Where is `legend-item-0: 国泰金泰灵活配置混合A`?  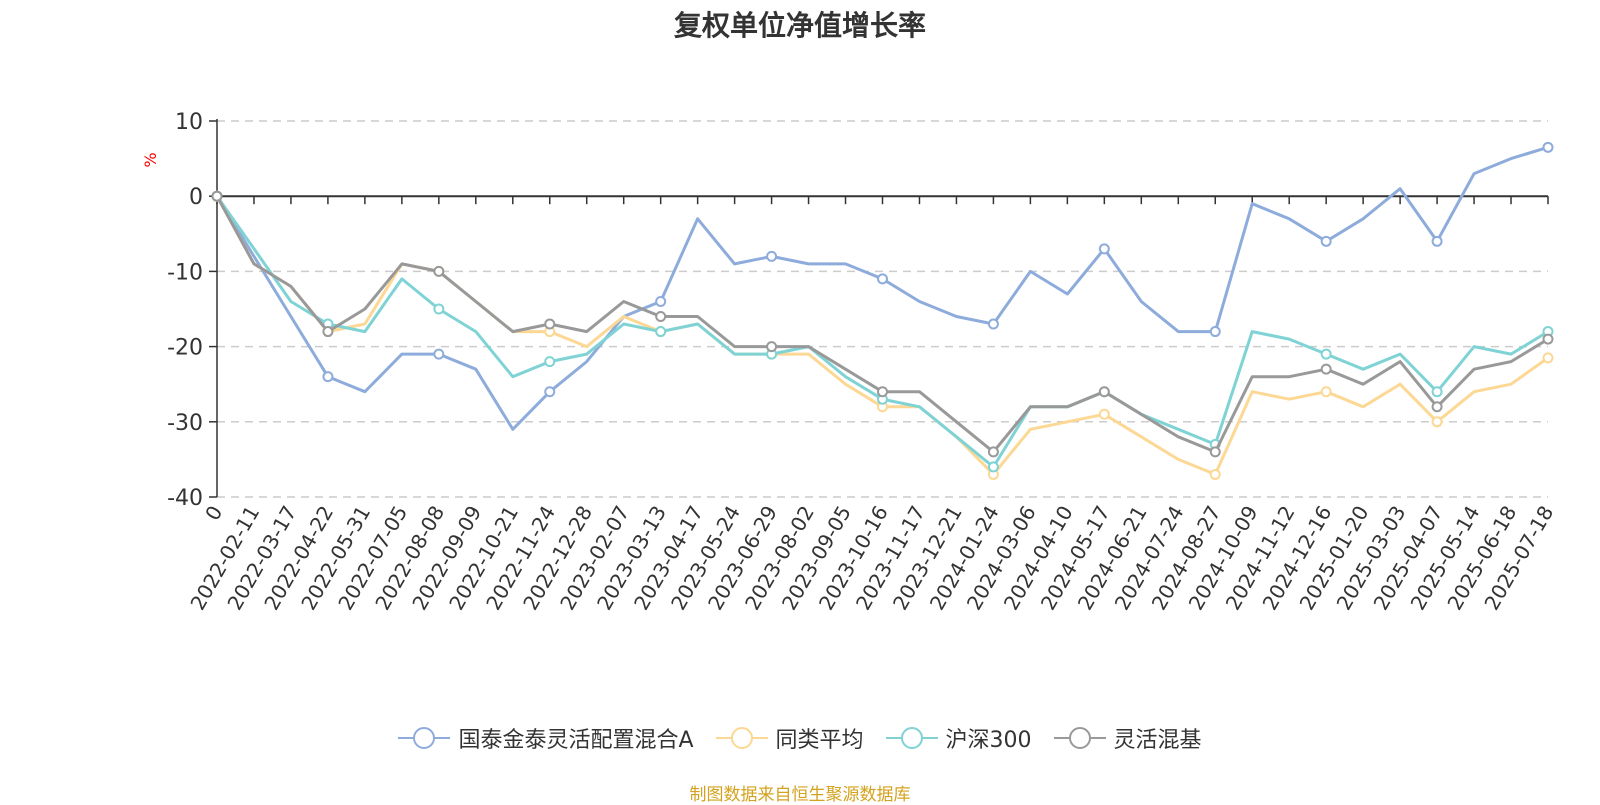
legend-item-0: 国泰金泰灵活配置混合A is located at coordinates (546, 738).